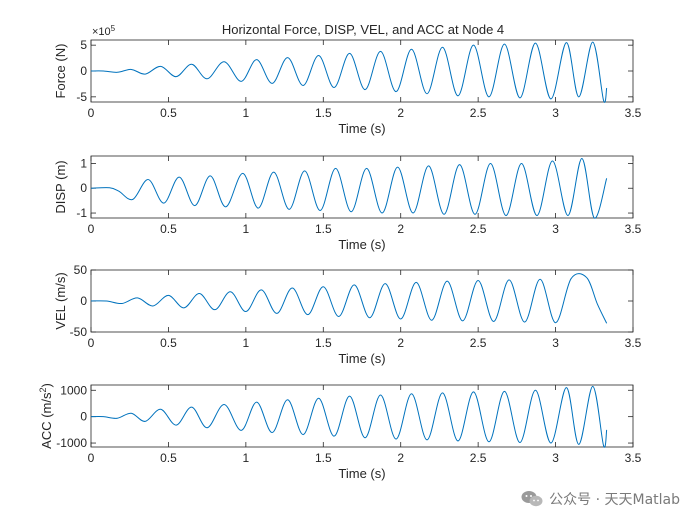 The image size is (700, 525). Describe the element at coordinates (532, 499) in the screenshot. I see `wechat-icon` at that location.